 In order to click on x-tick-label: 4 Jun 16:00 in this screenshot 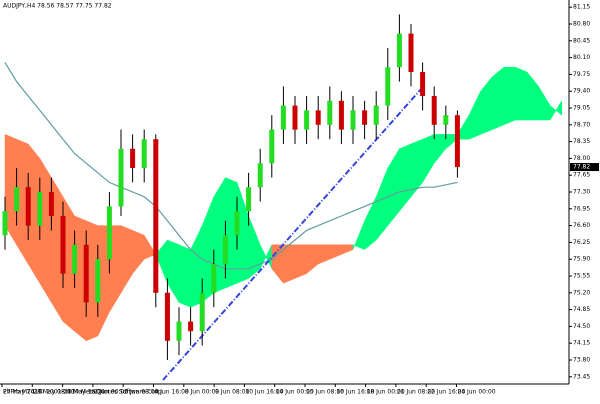, I will do `click(172, 392)`.